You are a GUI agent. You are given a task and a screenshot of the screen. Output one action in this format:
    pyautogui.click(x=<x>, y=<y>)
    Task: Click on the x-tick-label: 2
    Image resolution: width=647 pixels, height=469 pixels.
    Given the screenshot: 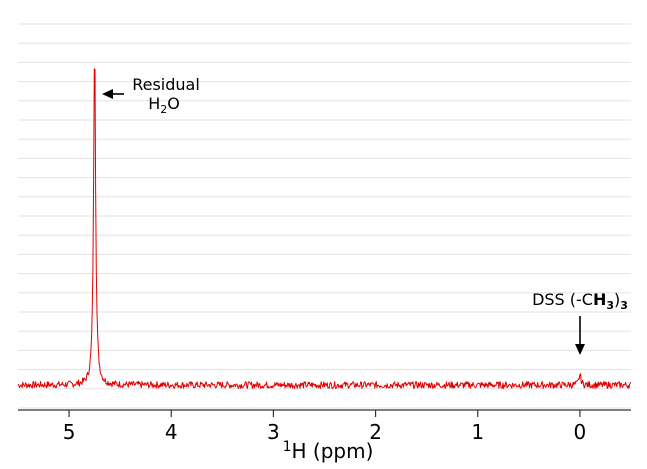 What is the action you would take?
    pyautogui.click(x=375, y=432)
    